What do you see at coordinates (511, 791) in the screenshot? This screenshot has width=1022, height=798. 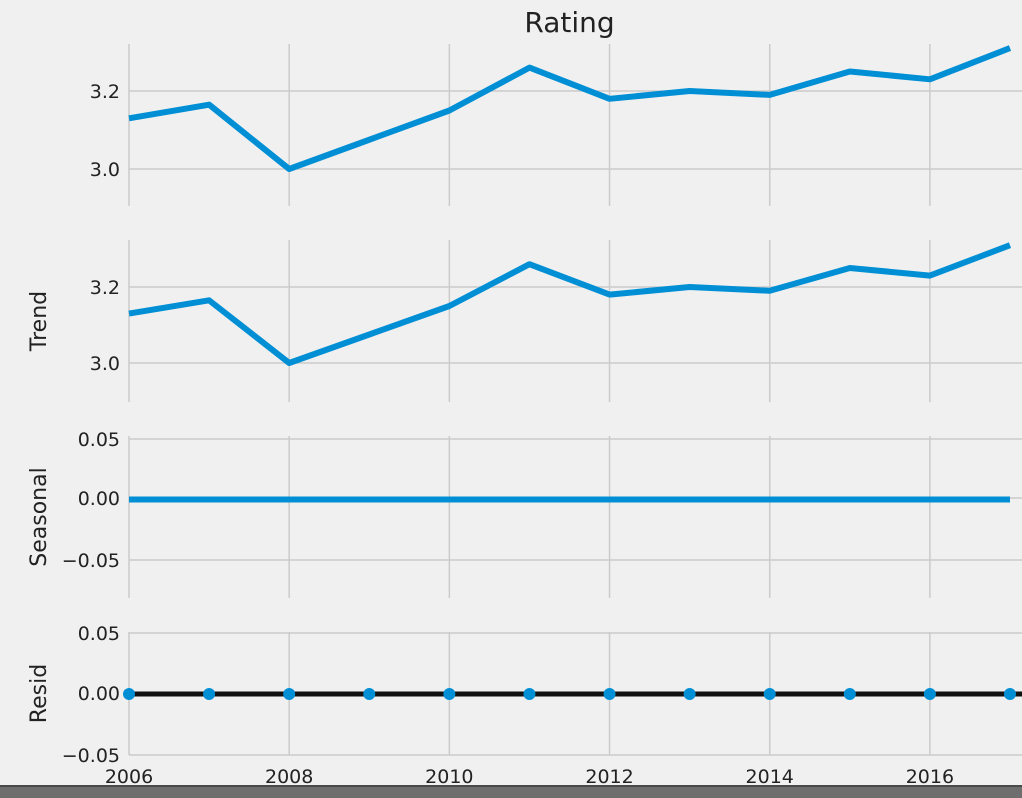 I see `bottom-scrollbar` at bounding box center [511, 791].